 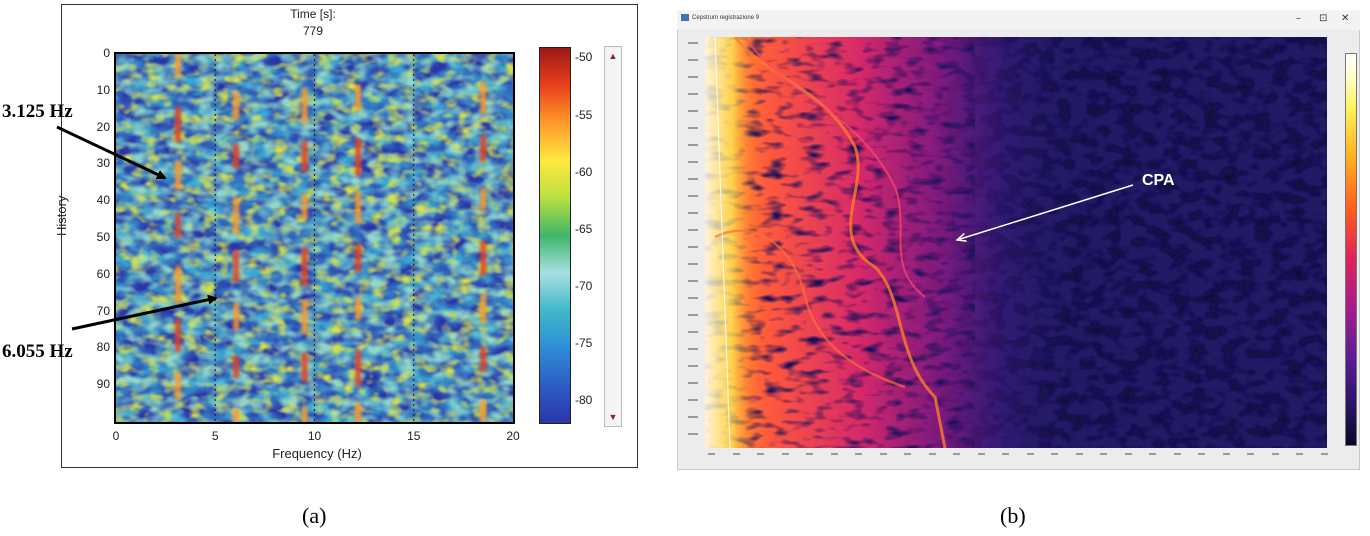 What do you see at coordinates (555, 235) in the screenshot?
I see `colorbar-a` at bounding box center [555, 235].